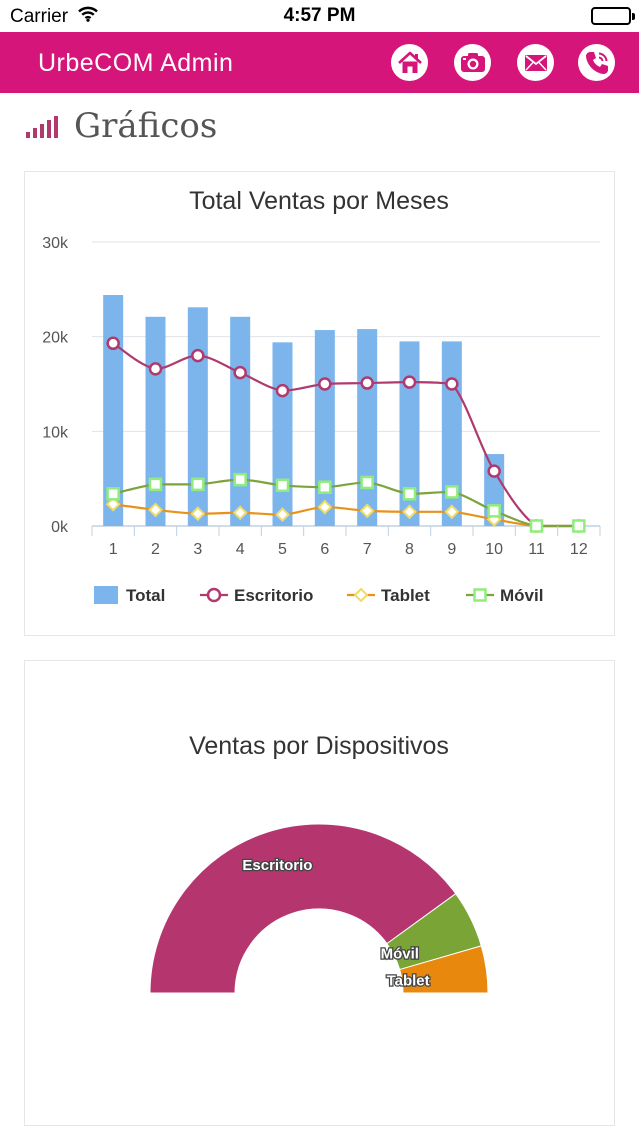 This screenshot has height=1136, width=639. Describe the element at coordinates (319, 746) in the screenshot. I see `chart-title: Ventas por Dispositivos` at that location.